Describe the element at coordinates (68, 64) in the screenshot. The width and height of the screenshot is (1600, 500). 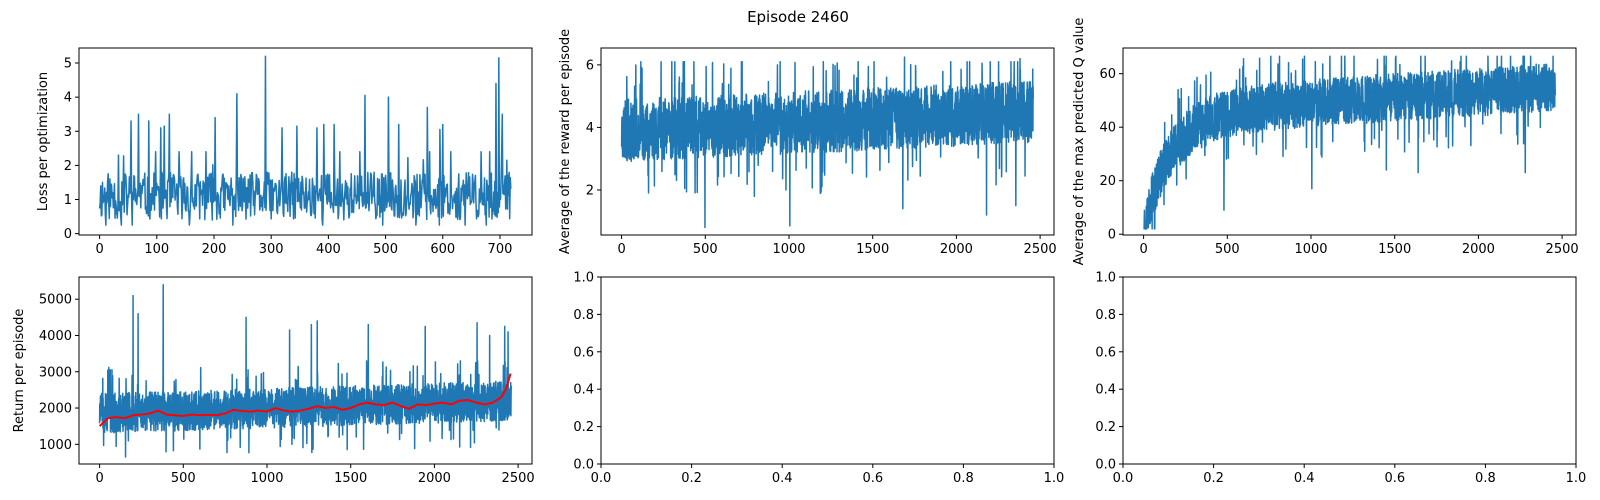
I see `y-tick-label: 5` at that location.